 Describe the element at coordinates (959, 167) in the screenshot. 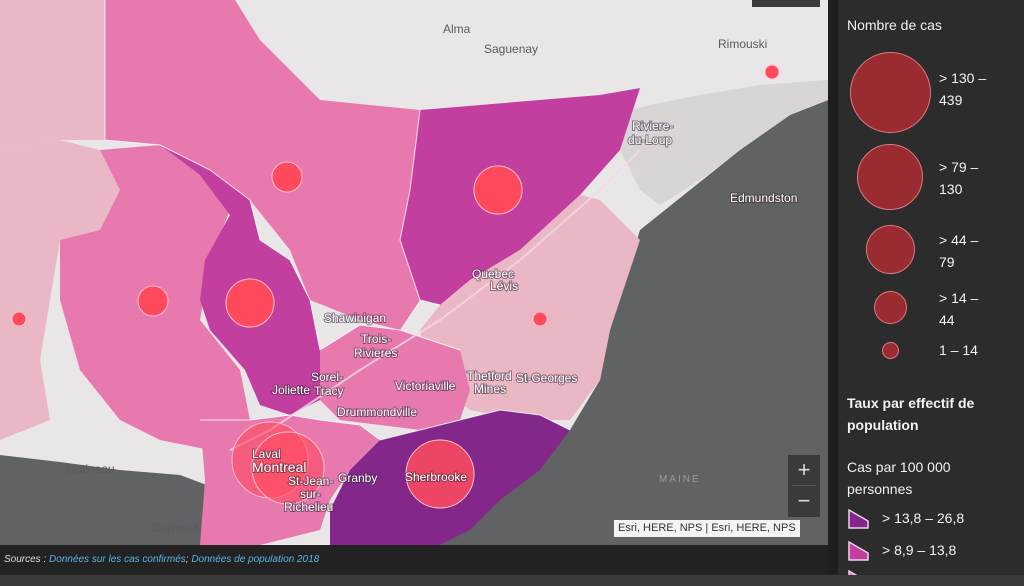

I see `legend-size-label-2-line1: > 79 –` at that location.